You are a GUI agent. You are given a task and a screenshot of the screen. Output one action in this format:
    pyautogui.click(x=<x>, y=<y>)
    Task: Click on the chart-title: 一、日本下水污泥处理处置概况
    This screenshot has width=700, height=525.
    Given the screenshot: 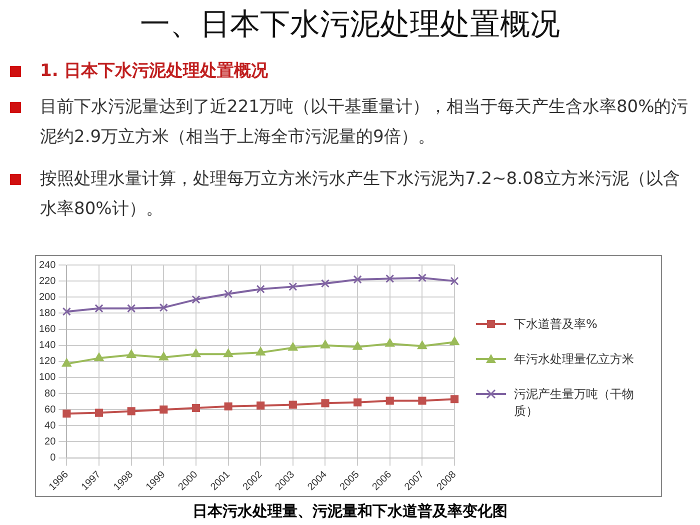 What is the action you would take?
    pyautogui.click(x=350, y=25)
    